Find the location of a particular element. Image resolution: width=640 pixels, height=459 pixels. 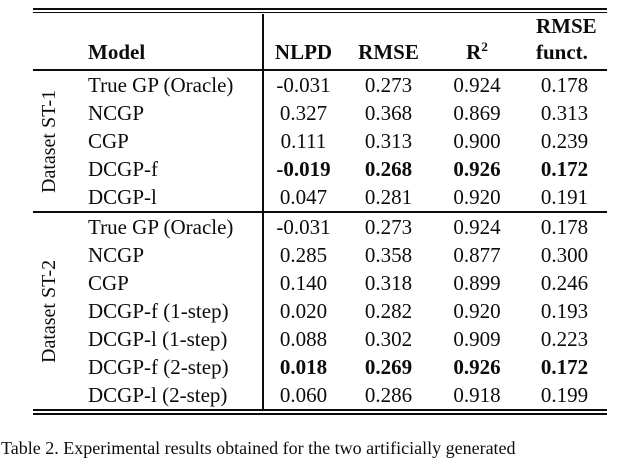

table-row: DCGP-f (1-step) 0.020 0.282 0.920 0.193 is located at coordinates (320, 311).